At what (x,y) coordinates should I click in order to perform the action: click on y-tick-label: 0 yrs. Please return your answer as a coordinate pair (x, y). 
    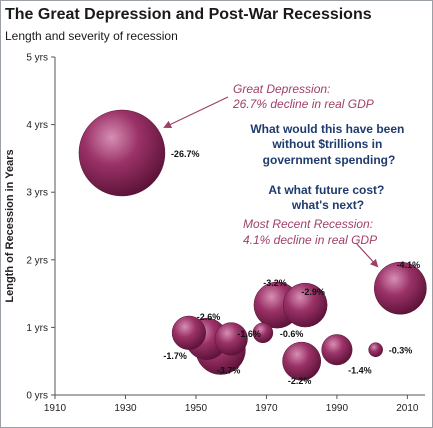
    Looking at the image, I should click on (37, 396).